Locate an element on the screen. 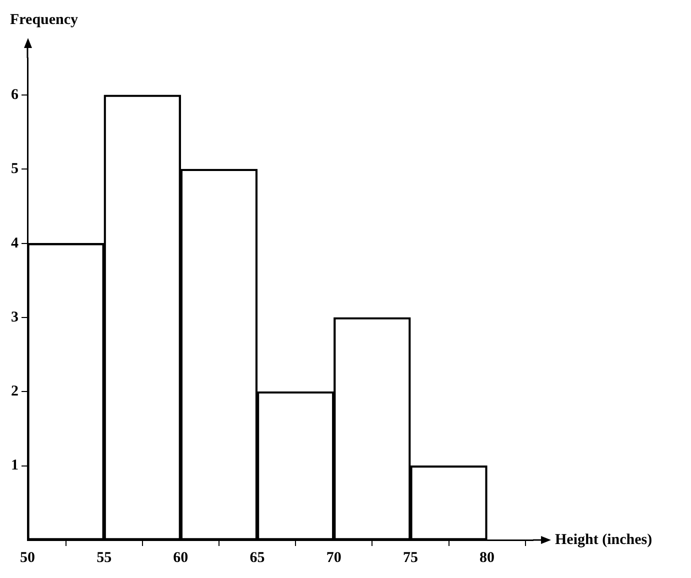 Image resolution: width=691 pixels, height=578 pixels. x-tick-label: 55 is located at coordinates (104, 558).